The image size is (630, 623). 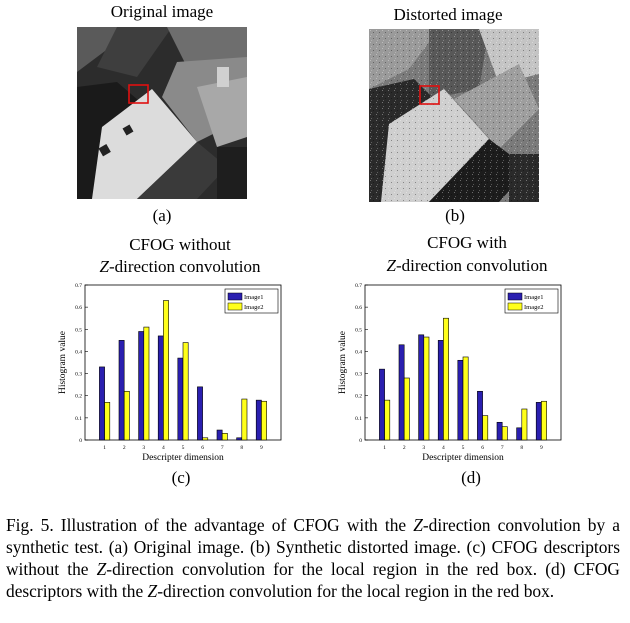 What do you see at coordinates (162, 113) in the screenshot?
I see `original-image` at bounding box center [162, 113].